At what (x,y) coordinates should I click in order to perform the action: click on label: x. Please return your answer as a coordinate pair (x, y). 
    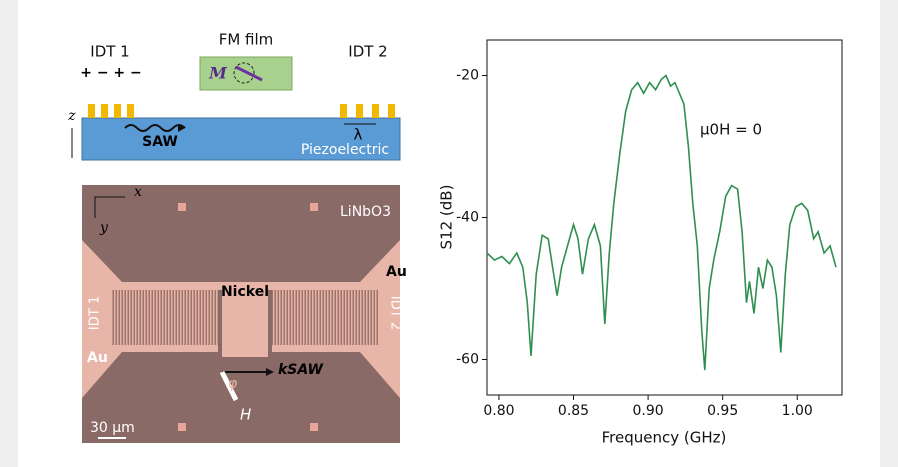
    Looking at the image, I should click on (138, 192).